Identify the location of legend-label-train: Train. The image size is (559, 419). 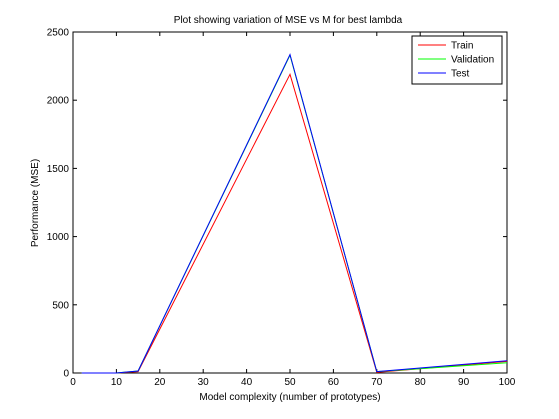
(462, 46).